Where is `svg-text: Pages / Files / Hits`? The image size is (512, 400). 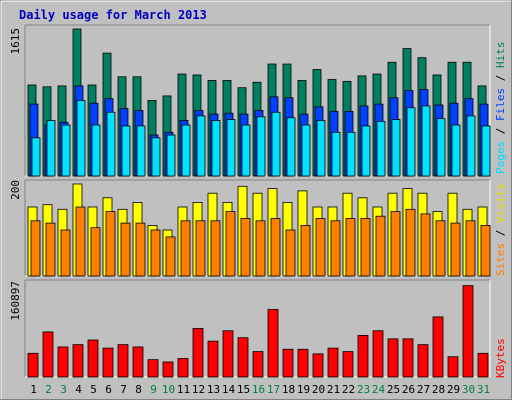 svg-text: Pages / Files / Hits is located at coordinates (500, 108).